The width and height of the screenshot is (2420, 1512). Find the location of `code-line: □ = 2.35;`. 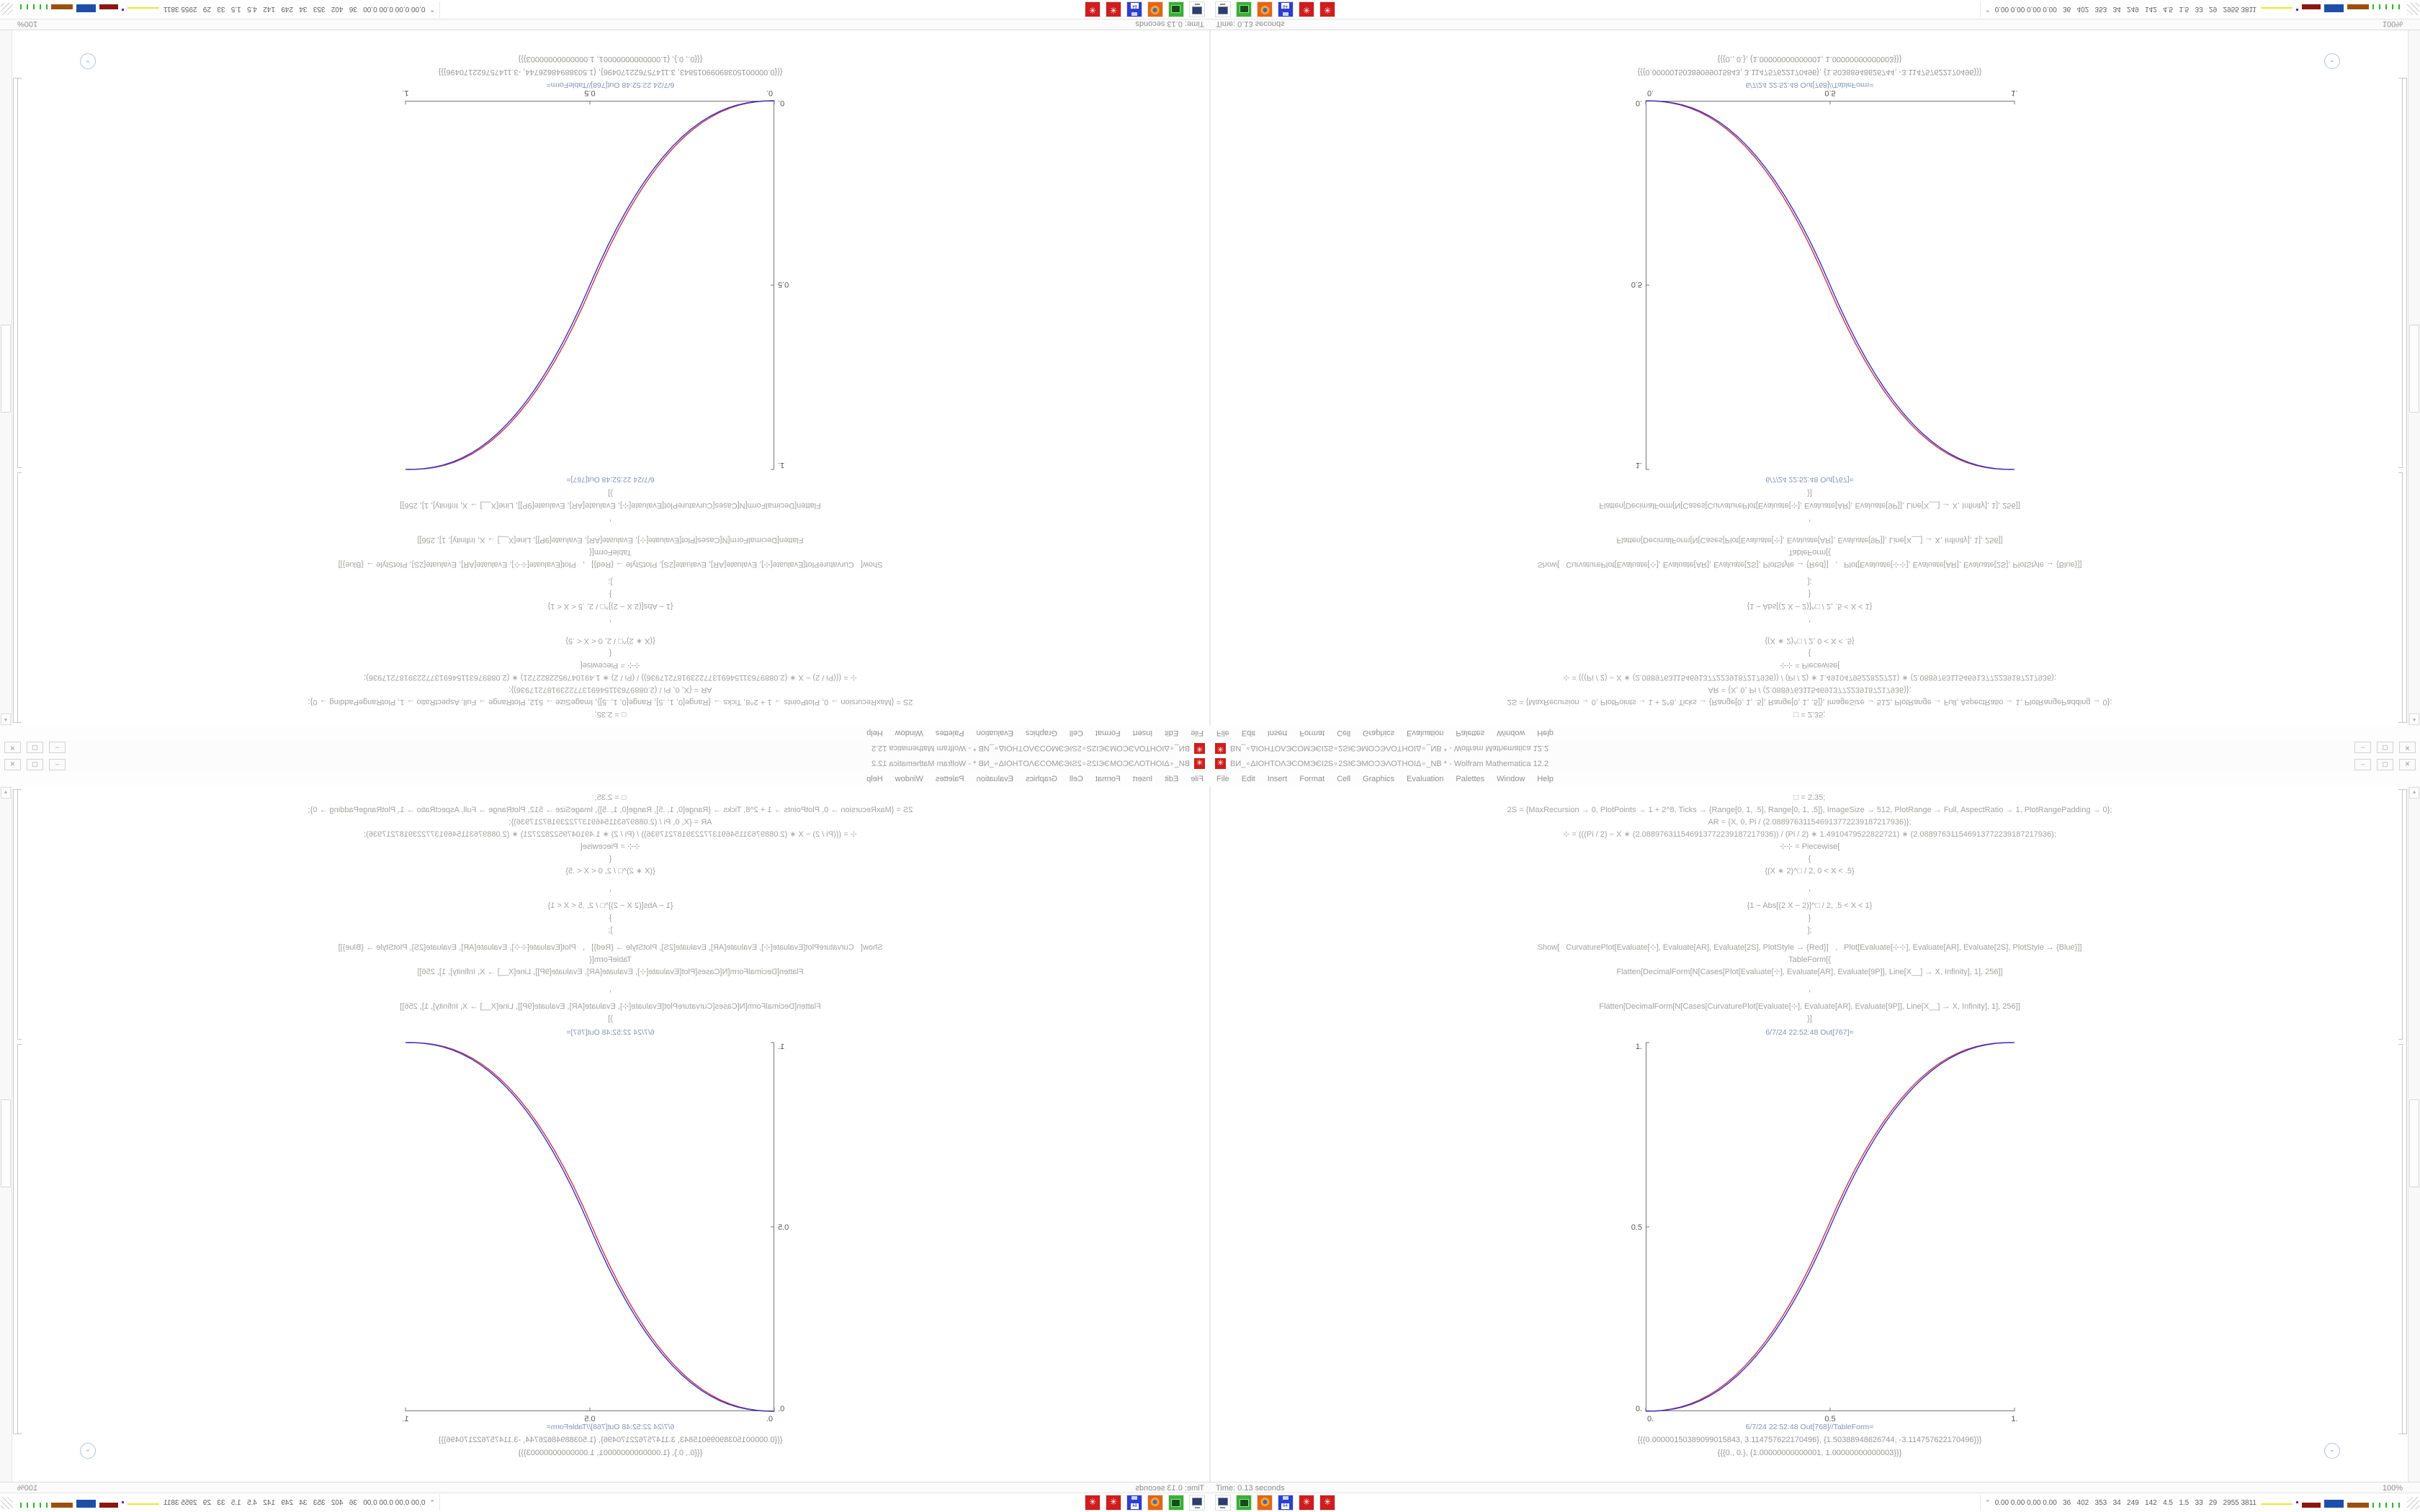

code-line: □ = 2.35; is located at coordinates (1809, 714).